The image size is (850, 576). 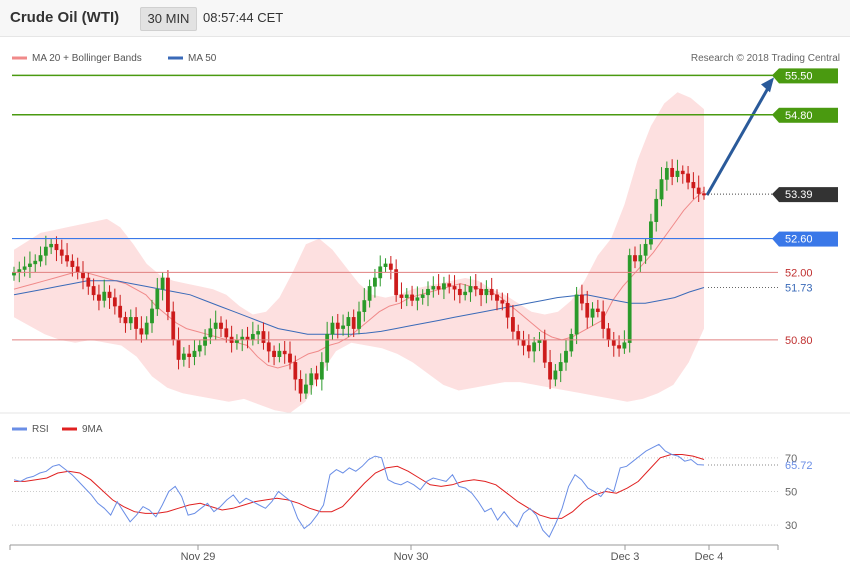 I want to click on pivot-tag, so click(x=808, y=239).